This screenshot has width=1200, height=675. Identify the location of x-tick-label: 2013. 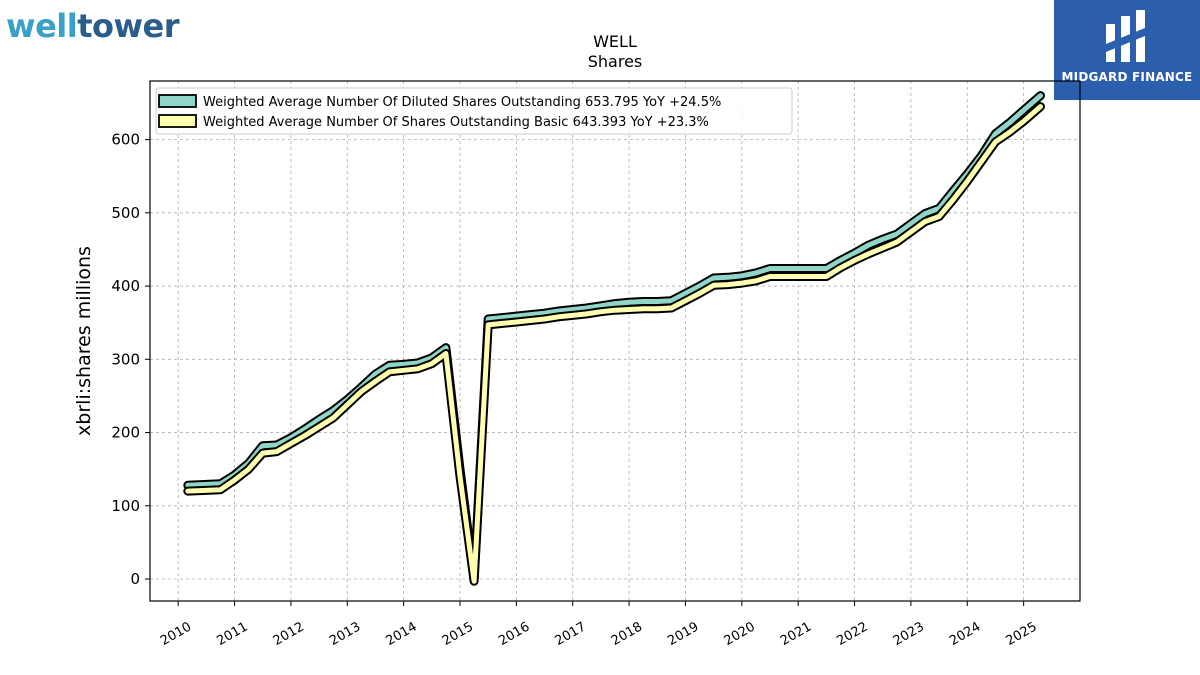
(345, 634).